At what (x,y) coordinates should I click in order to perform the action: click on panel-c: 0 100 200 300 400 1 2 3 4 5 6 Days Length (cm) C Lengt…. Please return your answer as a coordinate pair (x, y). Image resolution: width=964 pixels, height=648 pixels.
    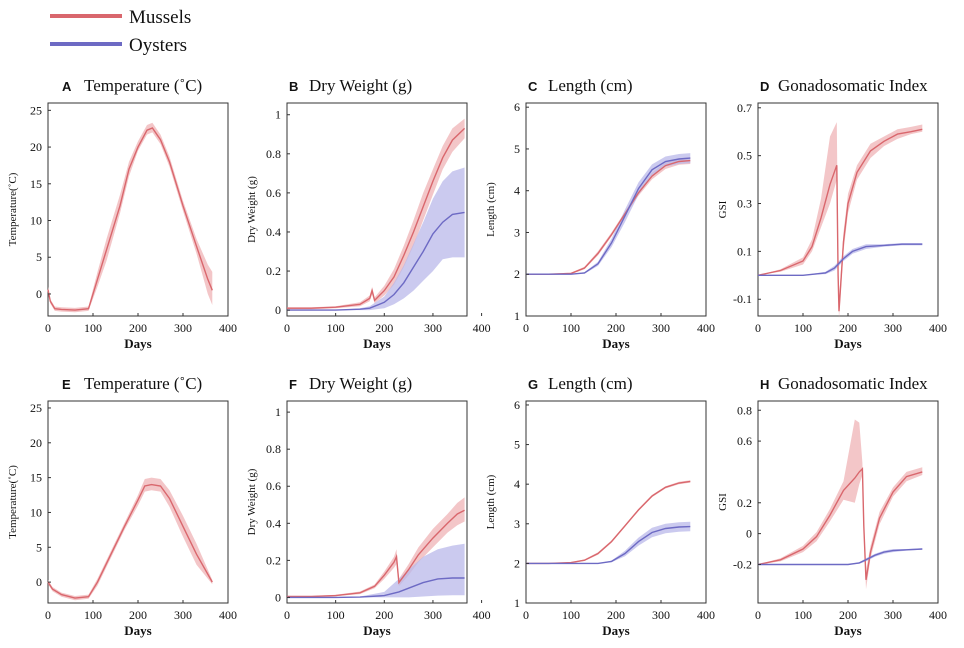
    Looking at the image, I should click on (600, 213).